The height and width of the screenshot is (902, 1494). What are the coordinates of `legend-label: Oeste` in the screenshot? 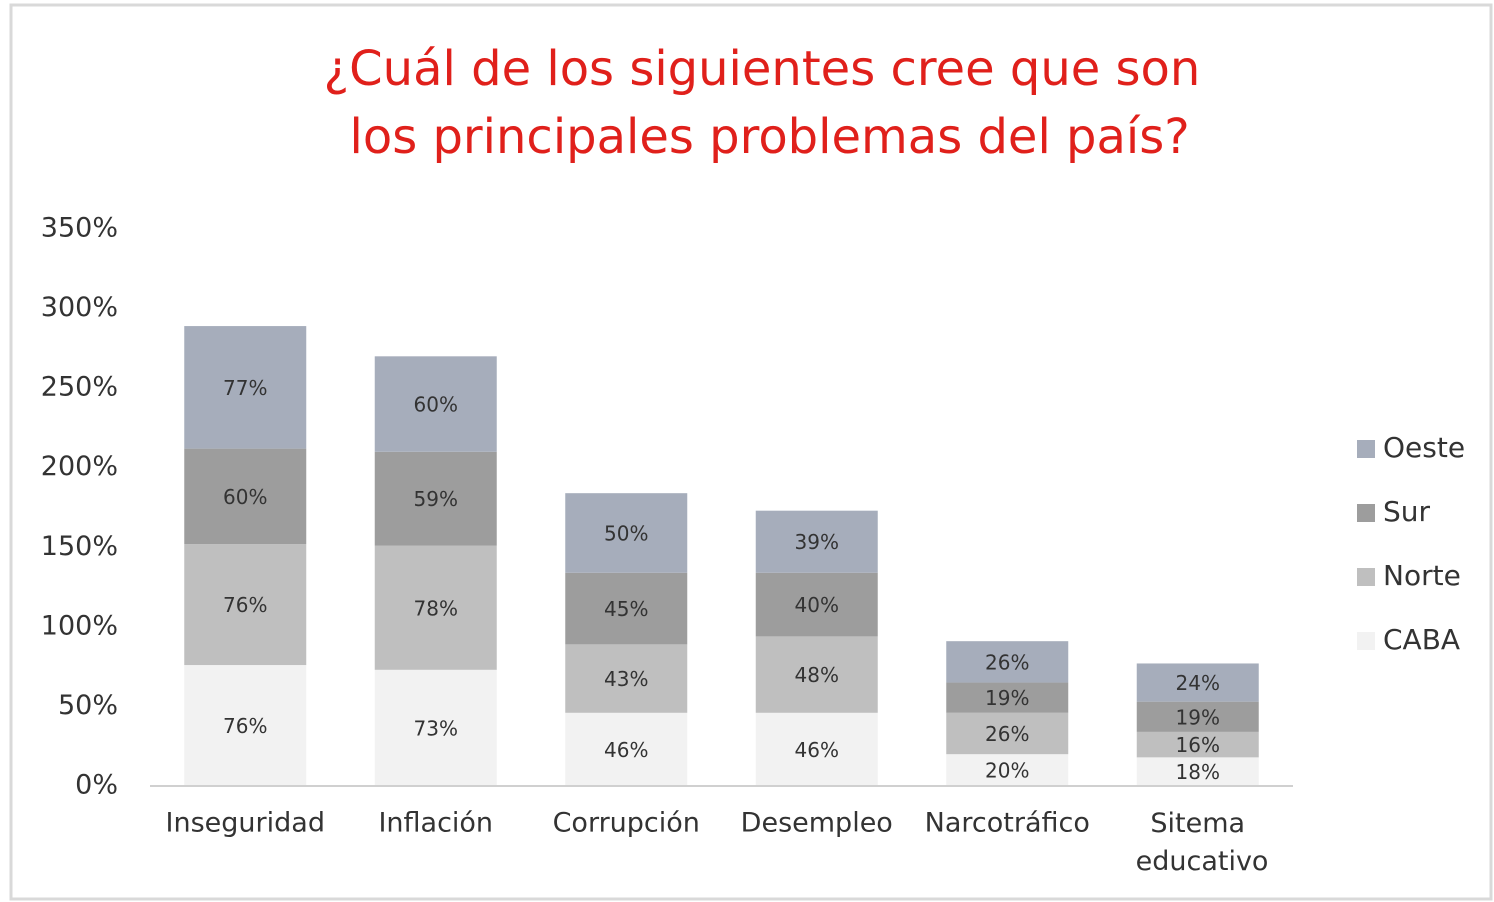 It's located at (1424, 447).